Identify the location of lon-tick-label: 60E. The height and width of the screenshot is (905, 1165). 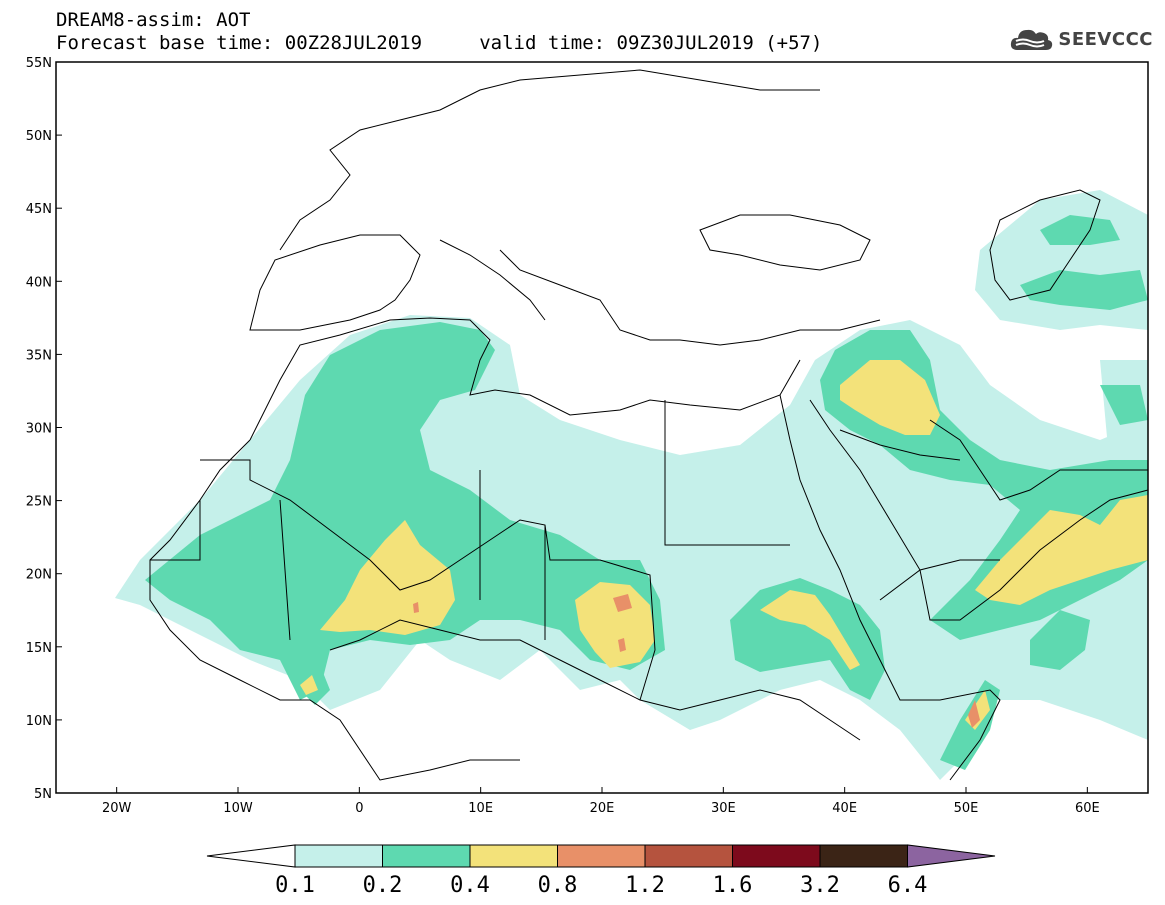
(1087, 808).